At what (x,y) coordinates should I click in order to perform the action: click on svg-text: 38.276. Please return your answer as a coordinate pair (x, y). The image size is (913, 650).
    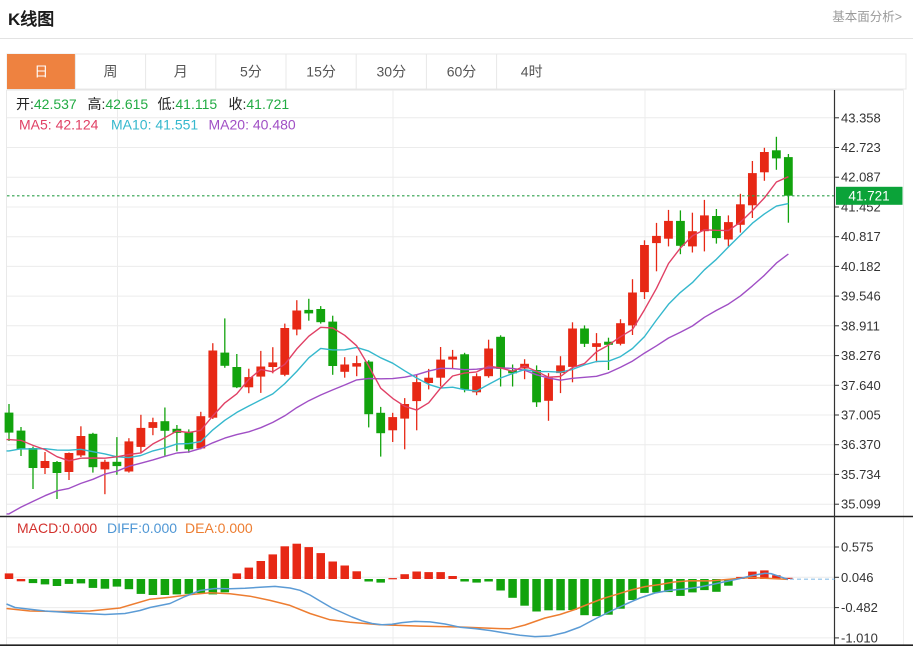
    Looking at the image, I should click on (861, 355).